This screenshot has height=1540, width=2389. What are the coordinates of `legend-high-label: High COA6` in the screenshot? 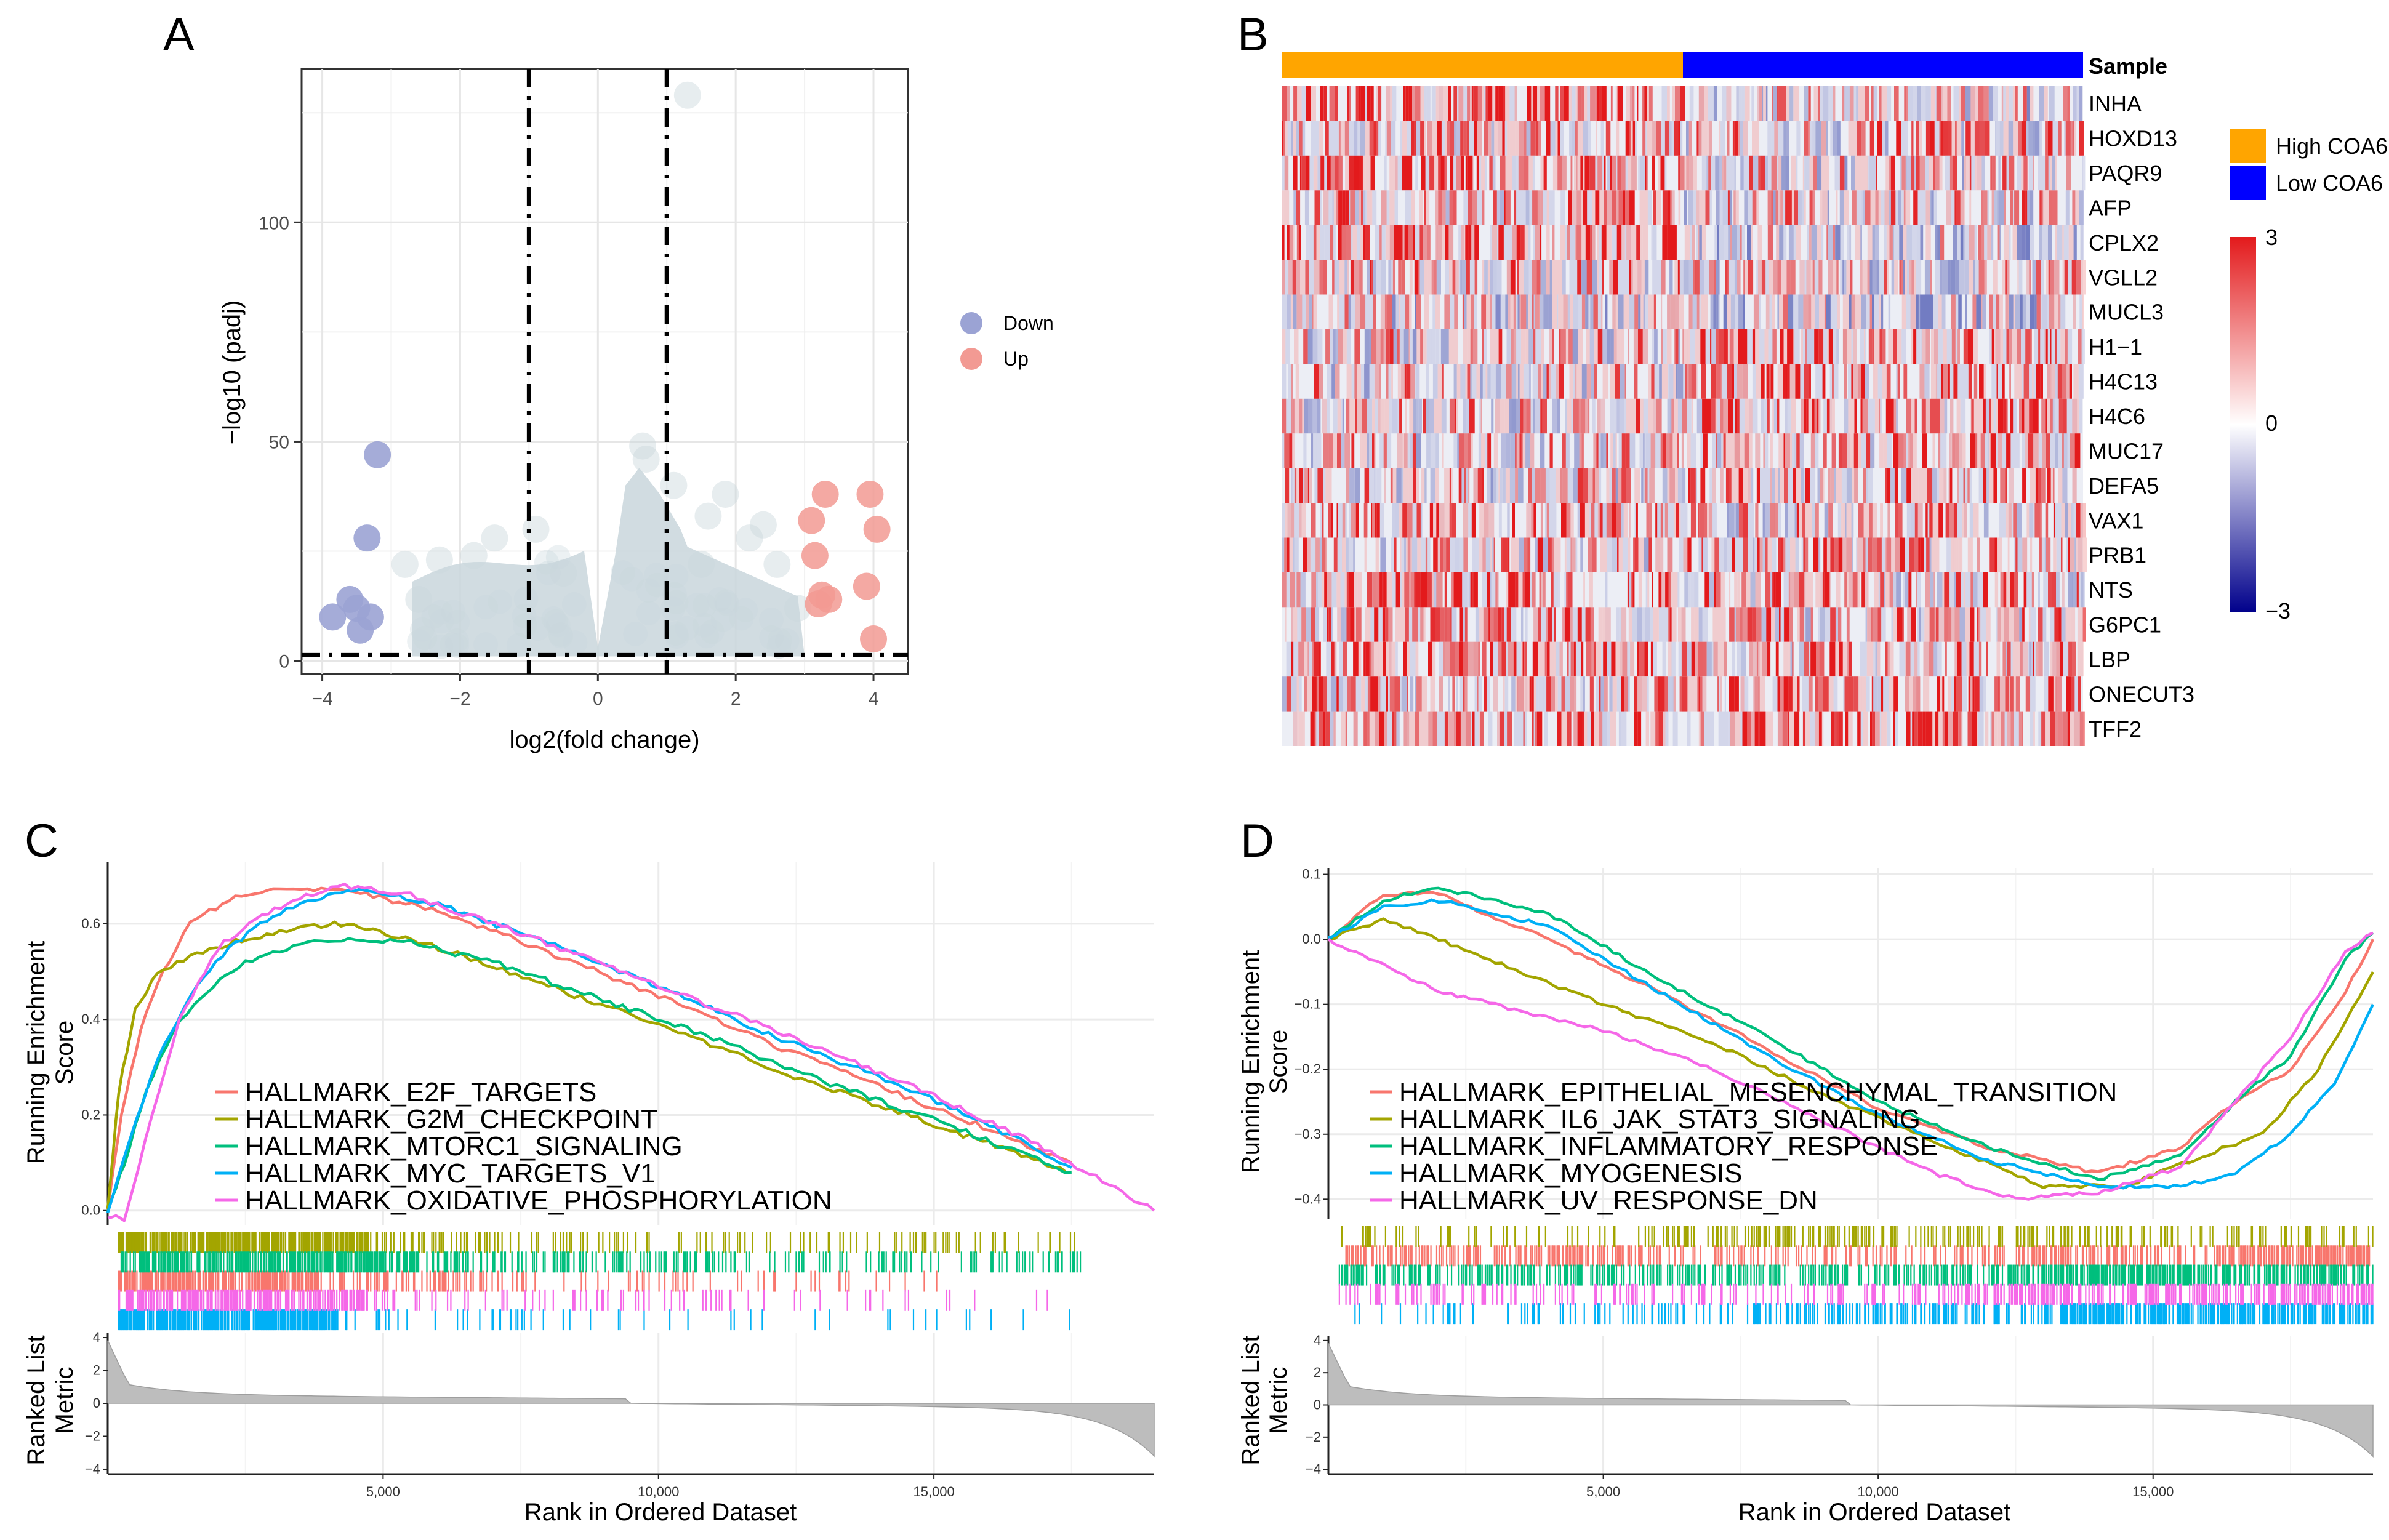 It's located at (2332, 146).